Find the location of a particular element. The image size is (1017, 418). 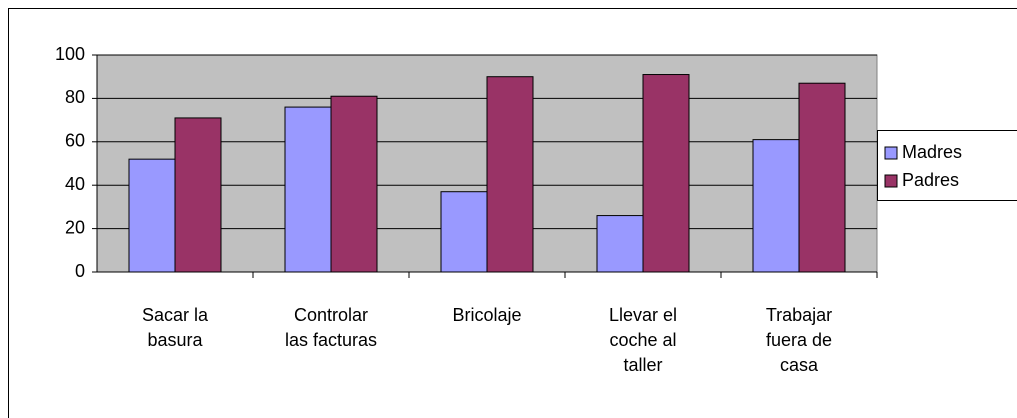

legend-label: Padres is located at coordinates (930, 180).